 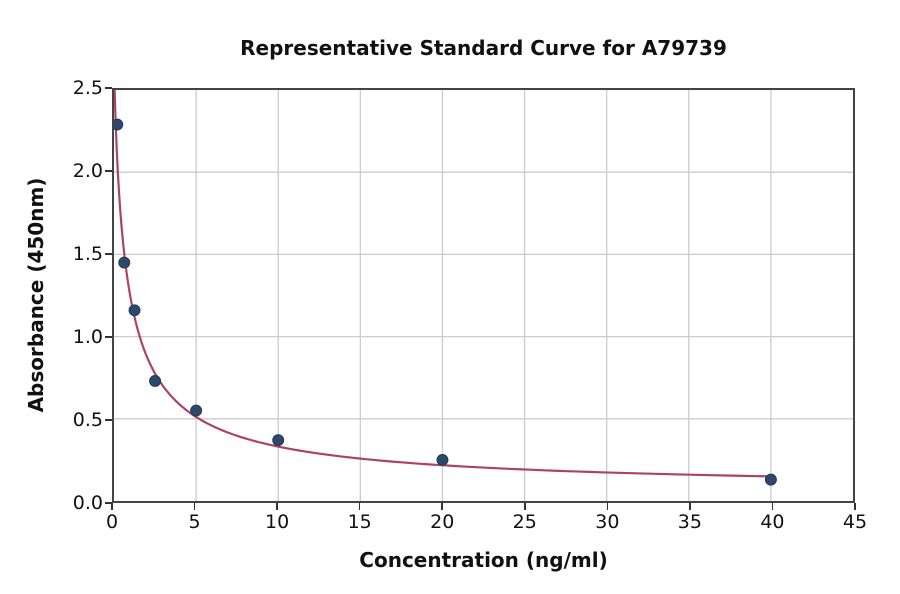 What do you see at coordinates (442, 522) in the screenshot?
I see `x-tick-label: 20` at bounding box center [442, 522].